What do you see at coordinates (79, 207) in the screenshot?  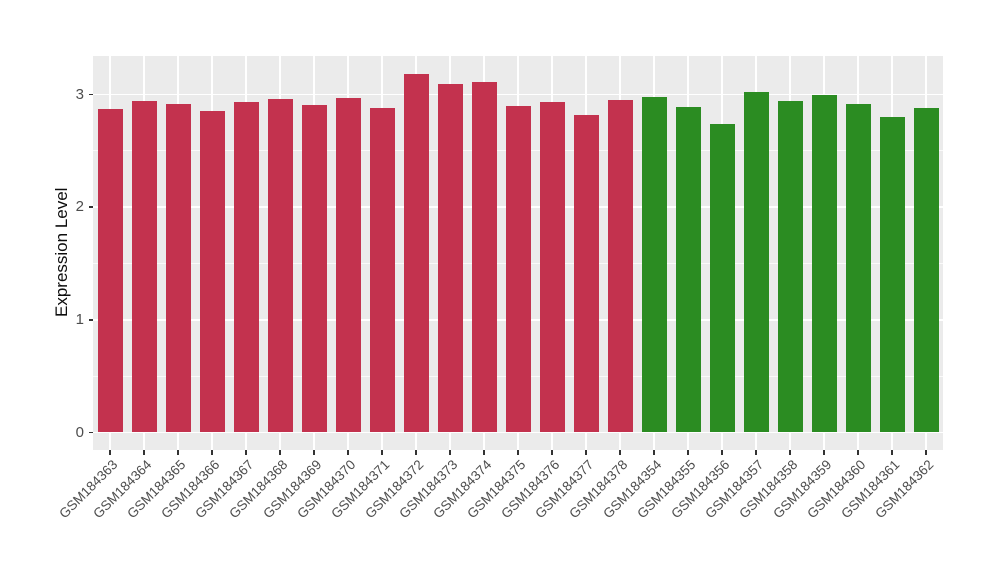 I see `y-tick-label: 2` at bounding box center [79, 207].